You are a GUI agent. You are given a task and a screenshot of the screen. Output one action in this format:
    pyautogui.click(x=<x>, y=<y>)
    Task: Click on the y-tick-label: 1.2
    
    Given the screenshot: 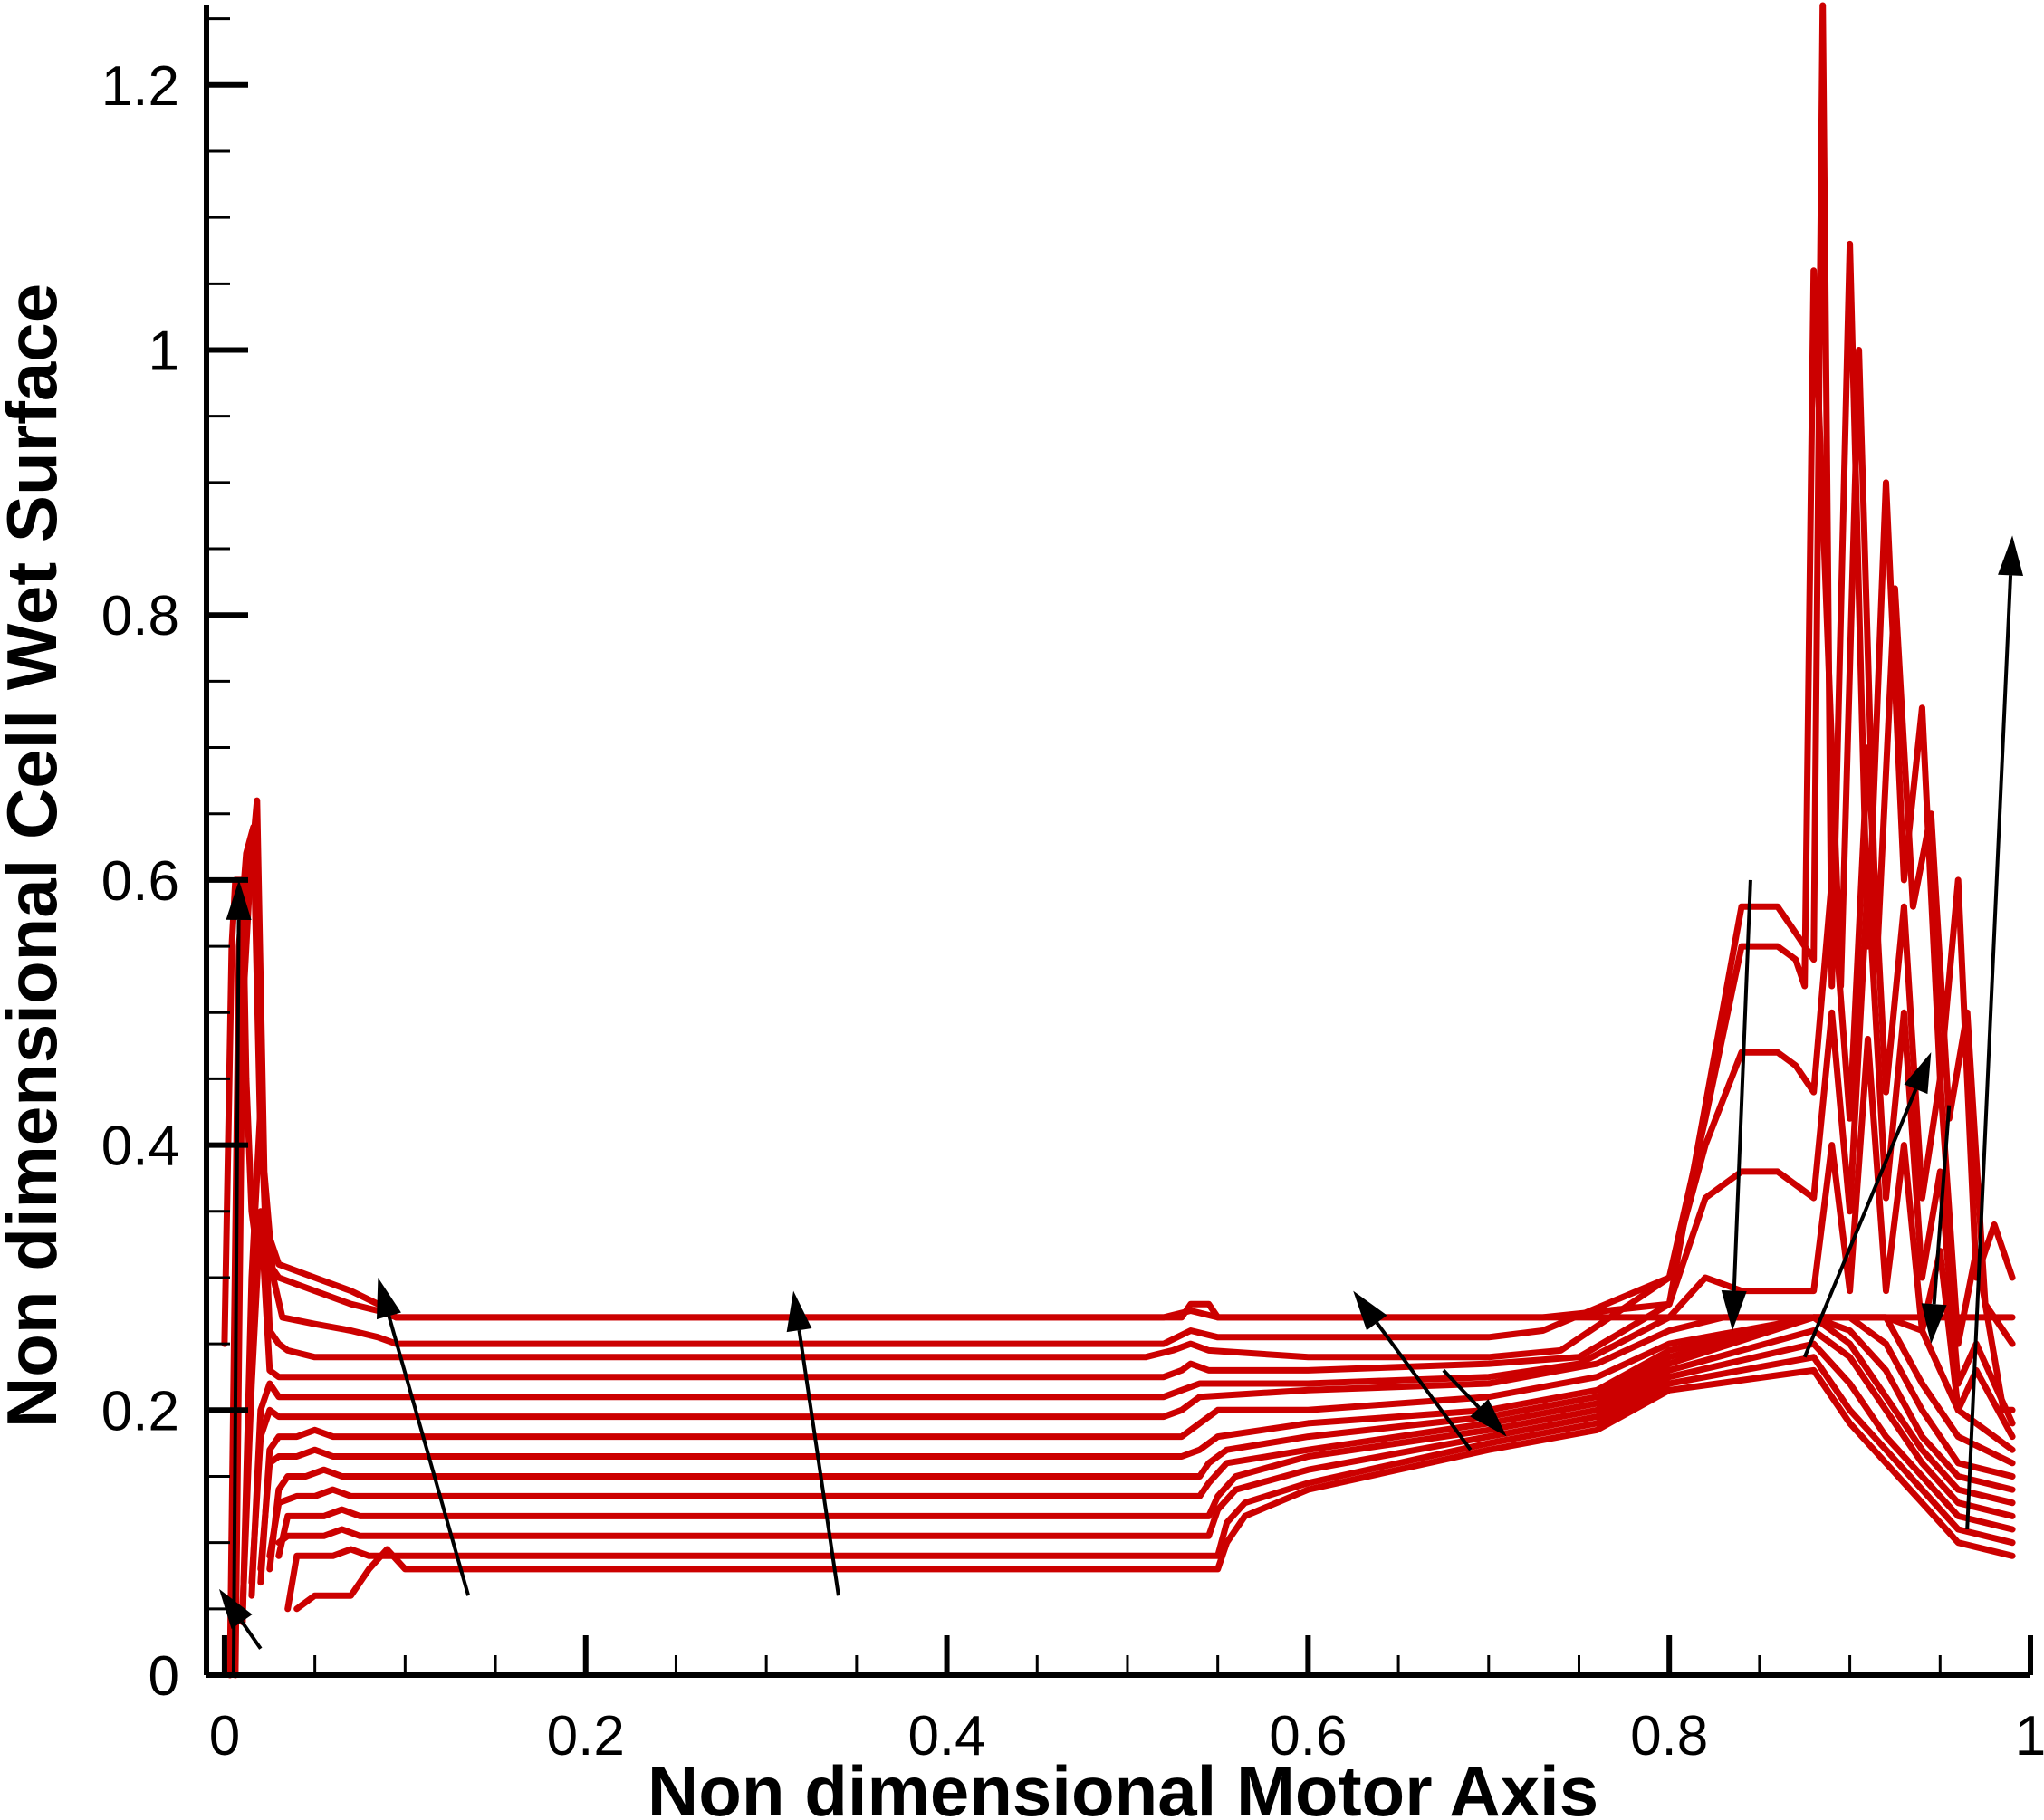 What is the action you would take?
    pyautogui.click(x=140, y=86)
    